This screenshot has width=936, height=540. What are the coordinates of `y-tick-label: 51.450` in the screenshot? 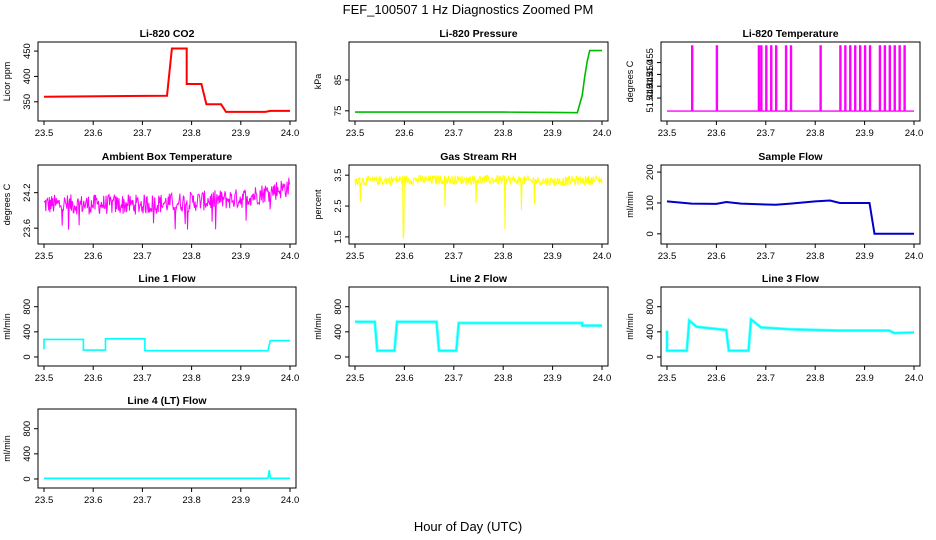 It's located at (650, 74).